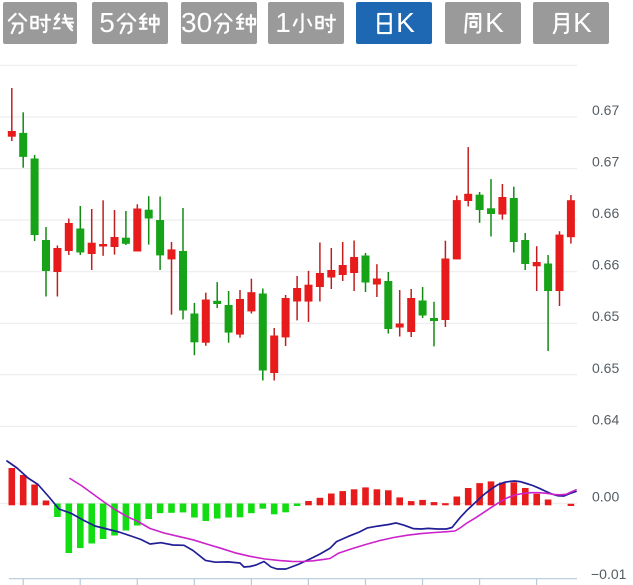 Image resolution: width=633 pixels, height=585 pixels. I want to click on svg-text: 0.00, so click(605, 496).